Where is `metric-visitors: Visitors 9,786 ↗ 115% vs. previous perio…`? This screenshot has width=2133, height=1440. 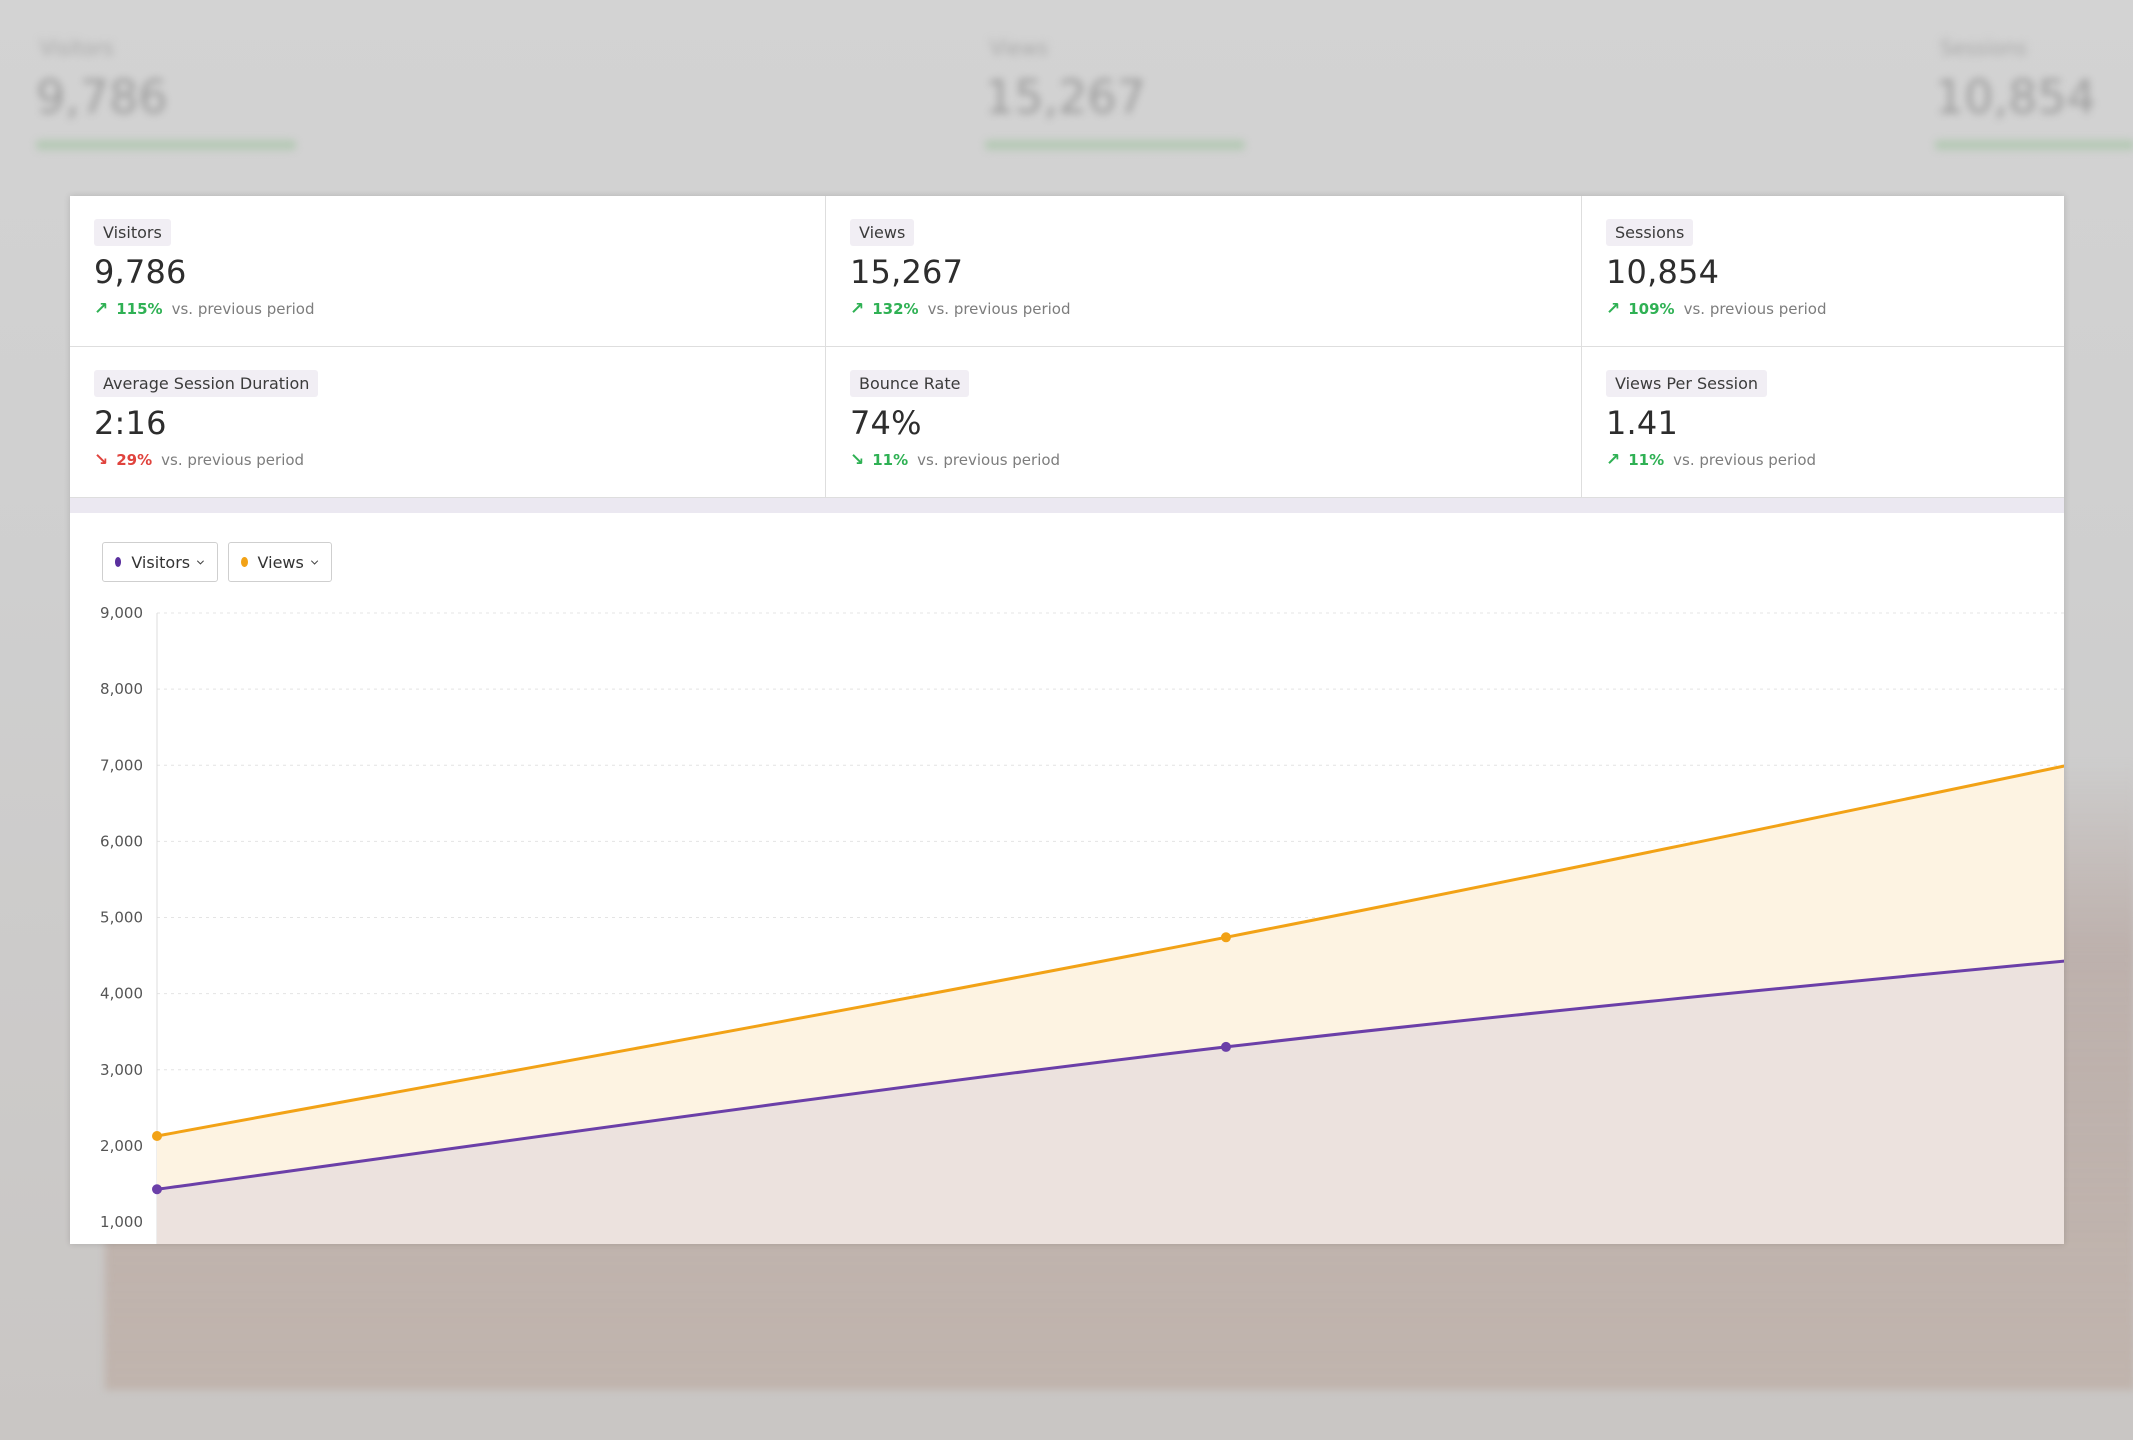
metric-visitors: Visitors 9,786 ↗ 115% vs. previous perio… is located at coordinates (448, 271).